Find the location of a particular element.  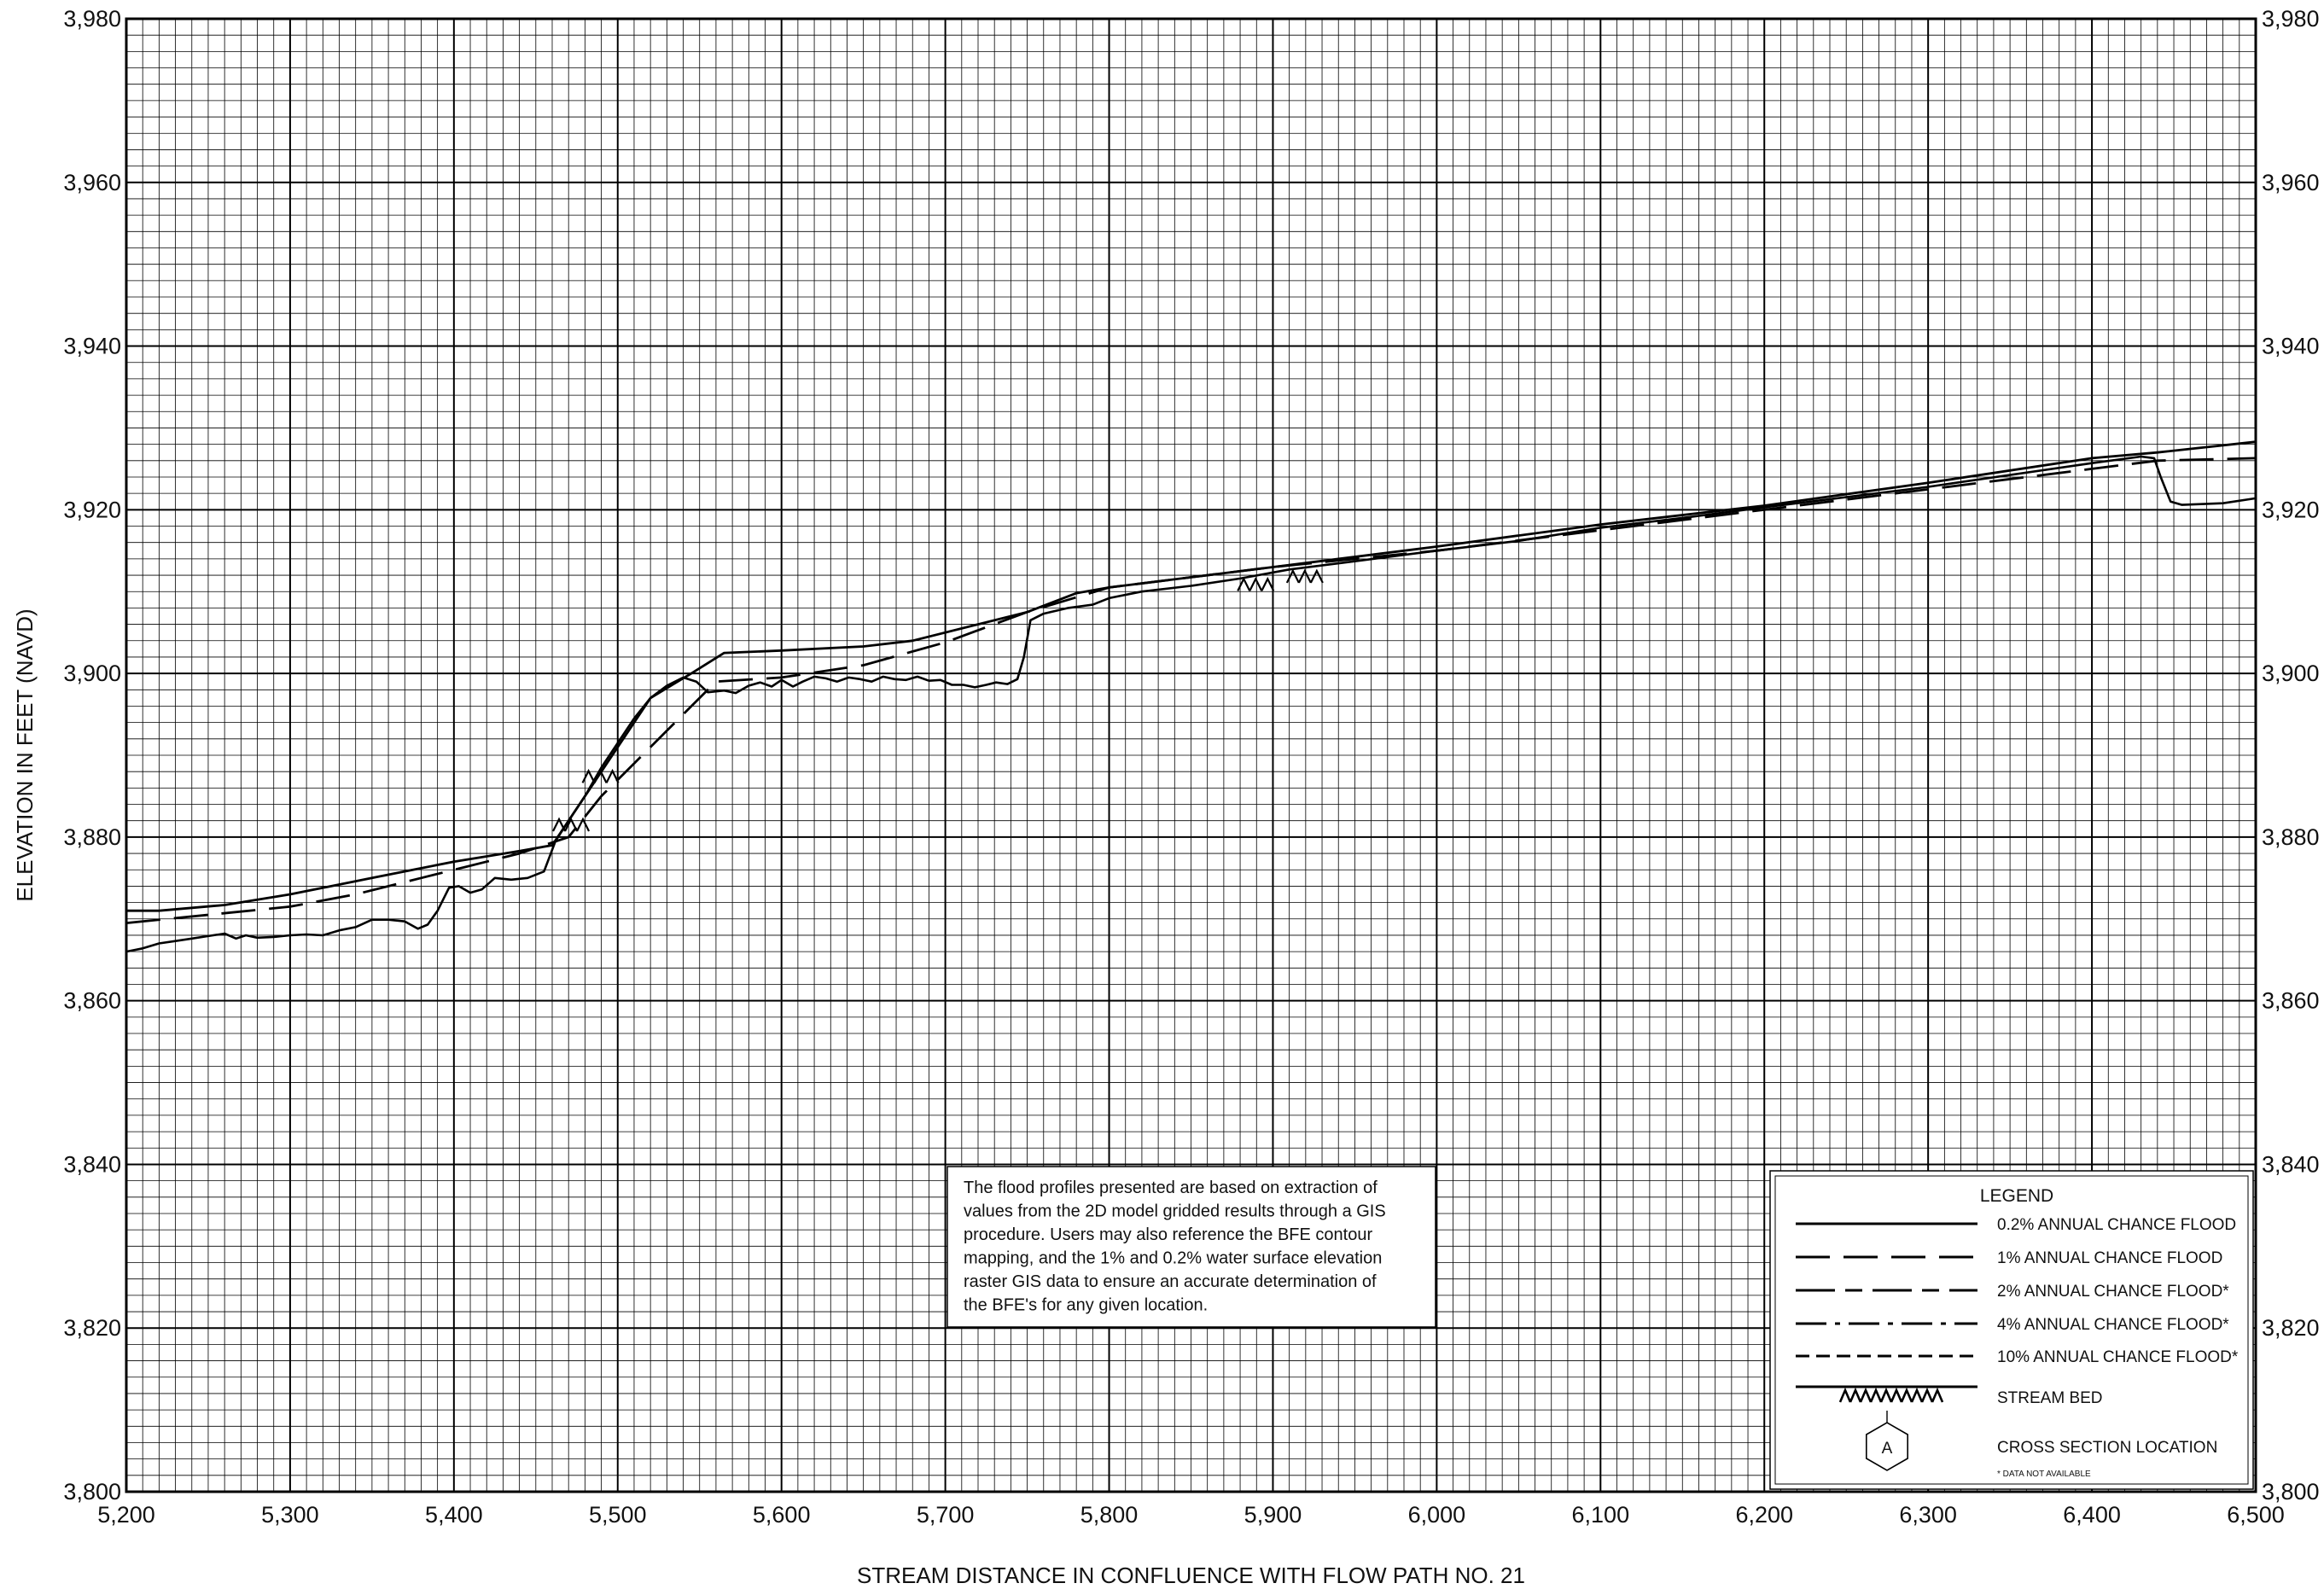

legend-label-1-percent: 1% ANNUAL CHANCE FLOOD is located at coordinates (2109, 1258).